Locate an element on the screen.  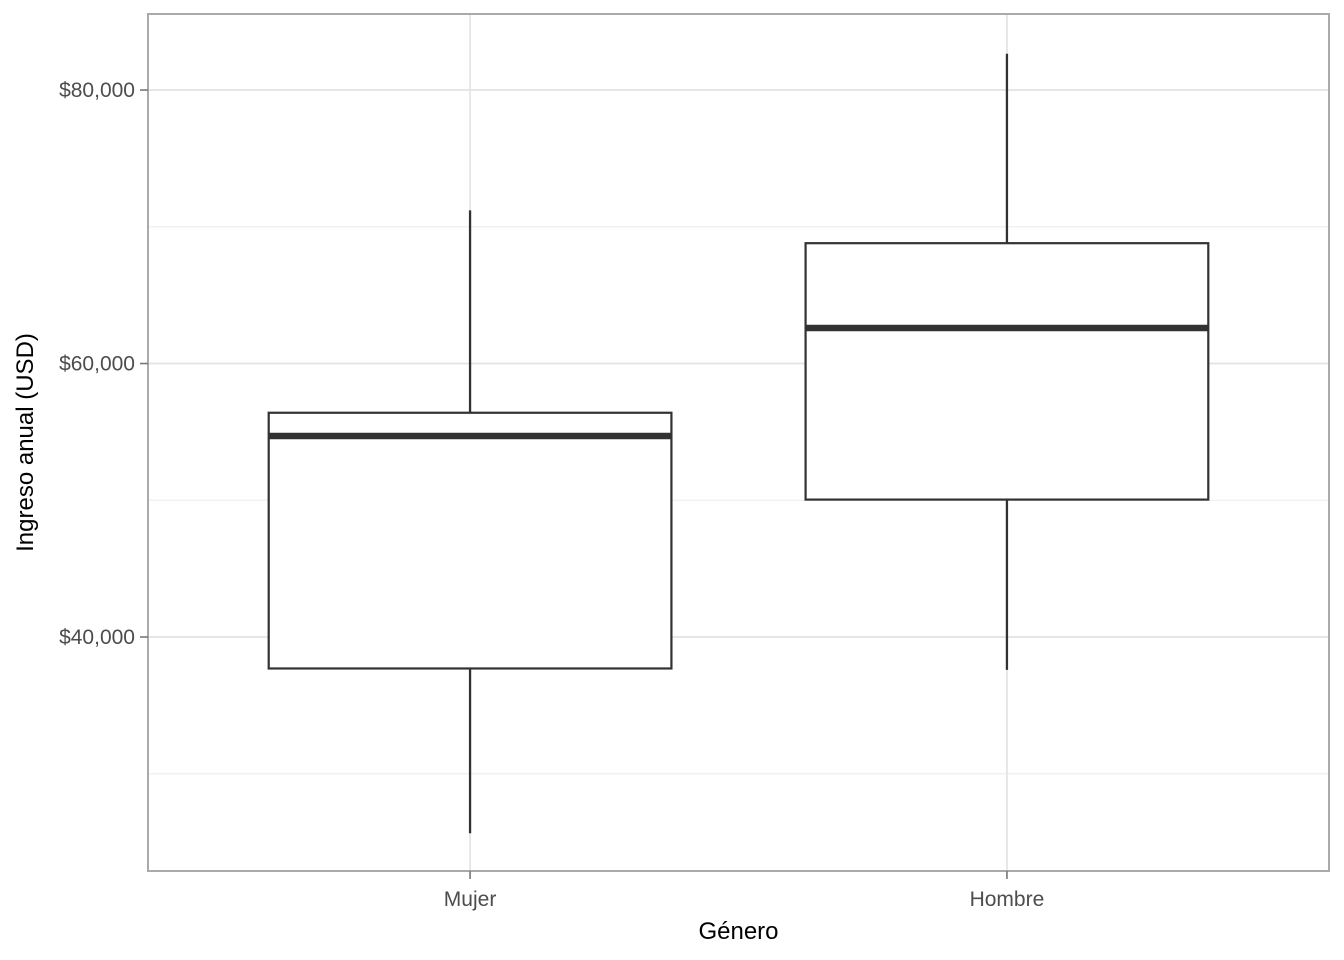
box-hombre is located at coordinates (1007, 371).